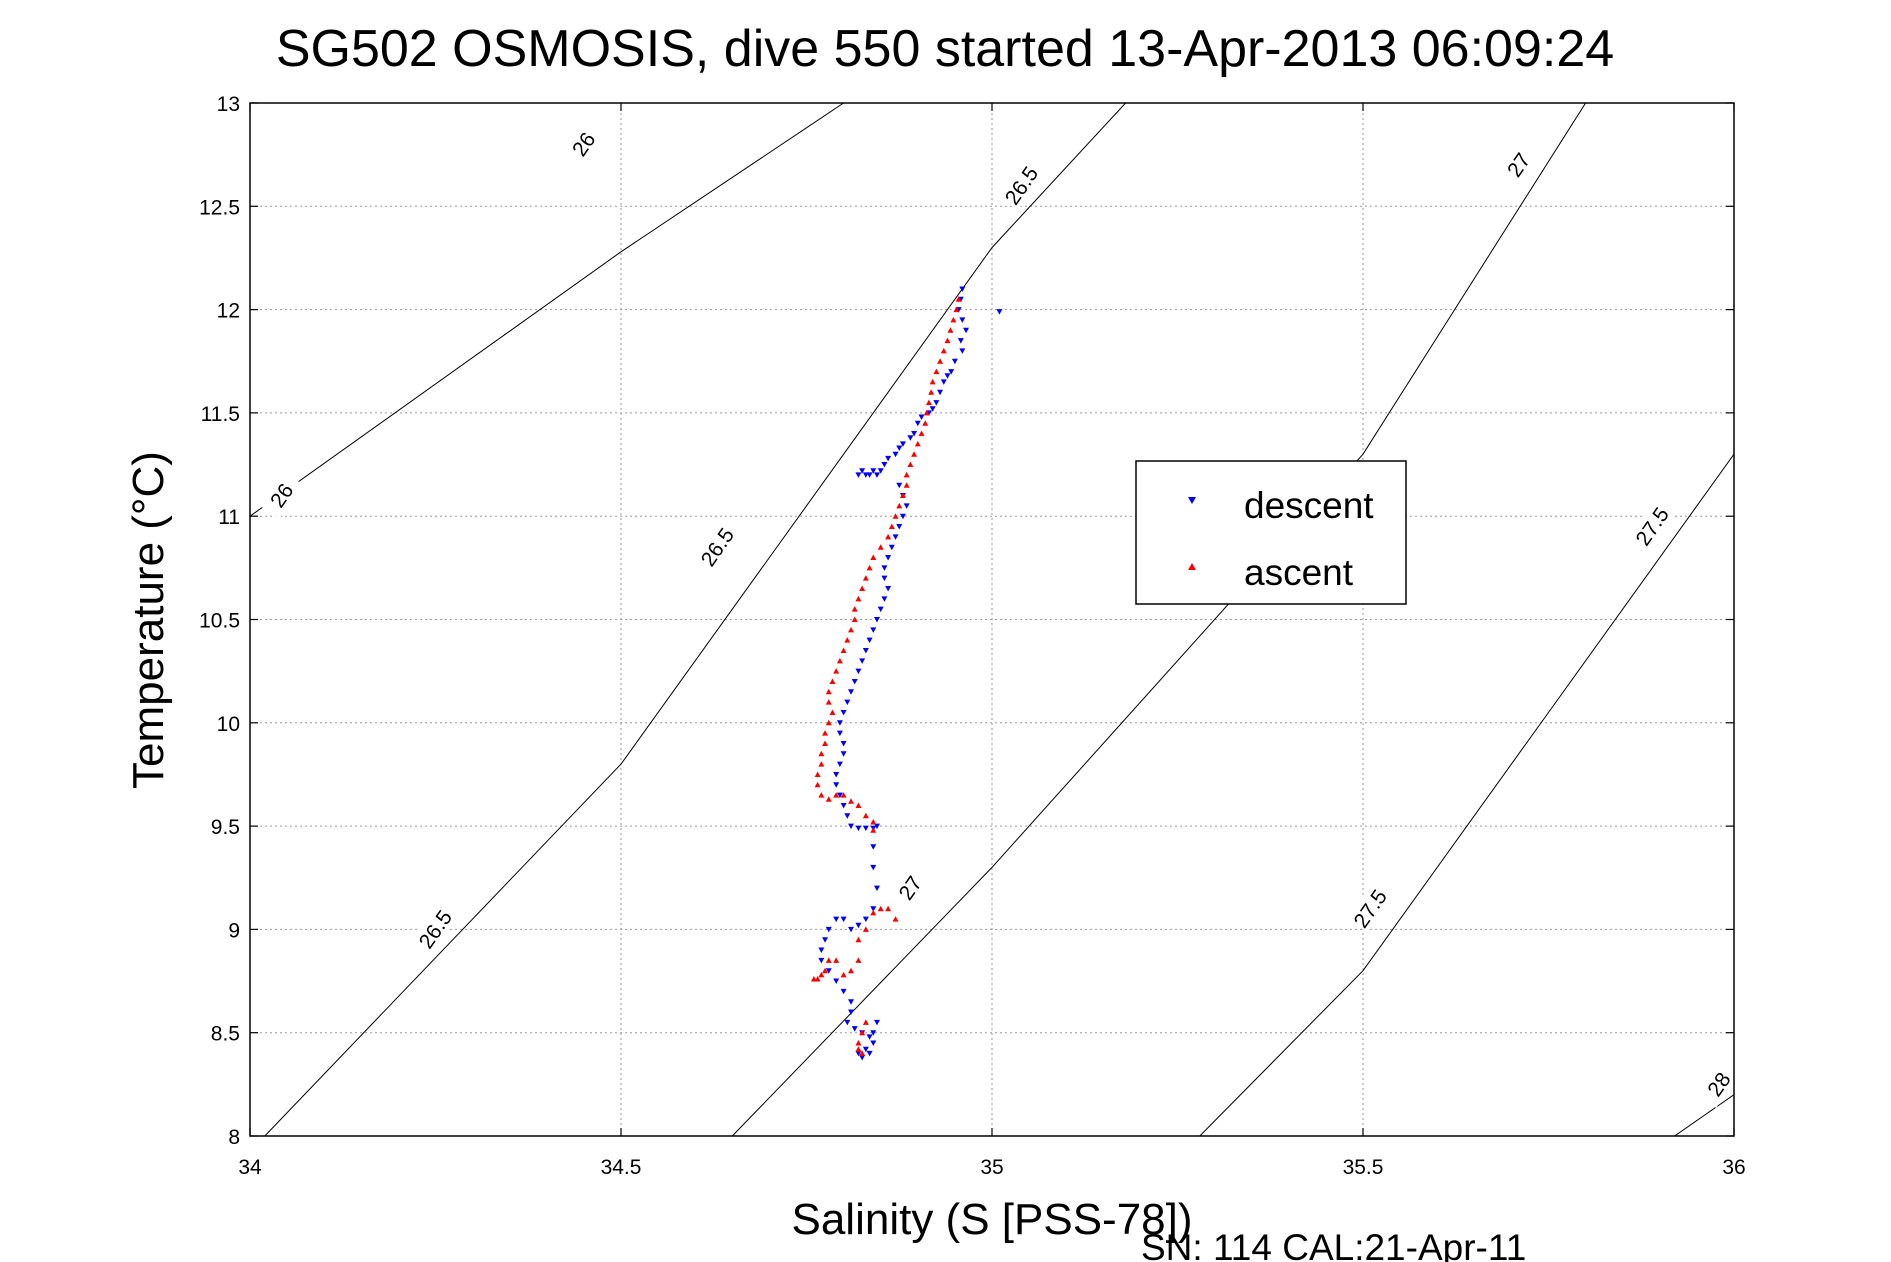 The image size is (1891, 1262). What do you see at coordinates (219, 207) in the screenshot?
I see `y-tick-label: 12.5` at bounding box center [219, 207].